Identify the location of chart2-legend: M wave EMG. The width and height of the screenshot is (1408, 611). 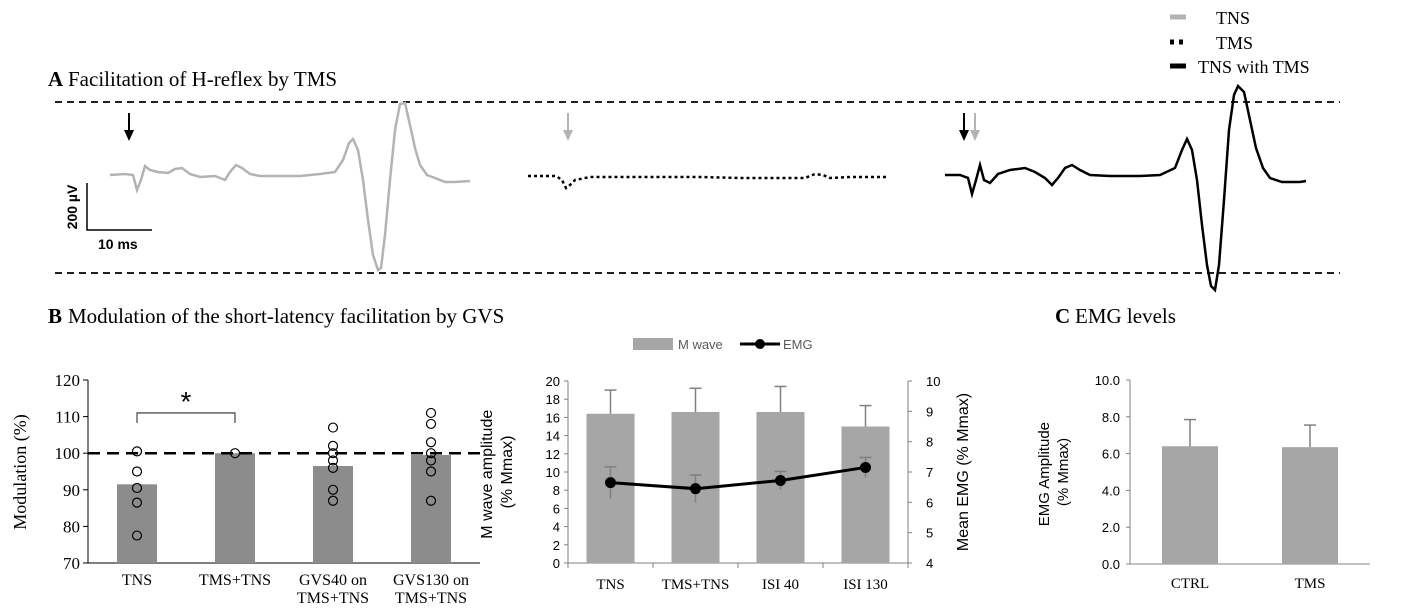
(723, 344).